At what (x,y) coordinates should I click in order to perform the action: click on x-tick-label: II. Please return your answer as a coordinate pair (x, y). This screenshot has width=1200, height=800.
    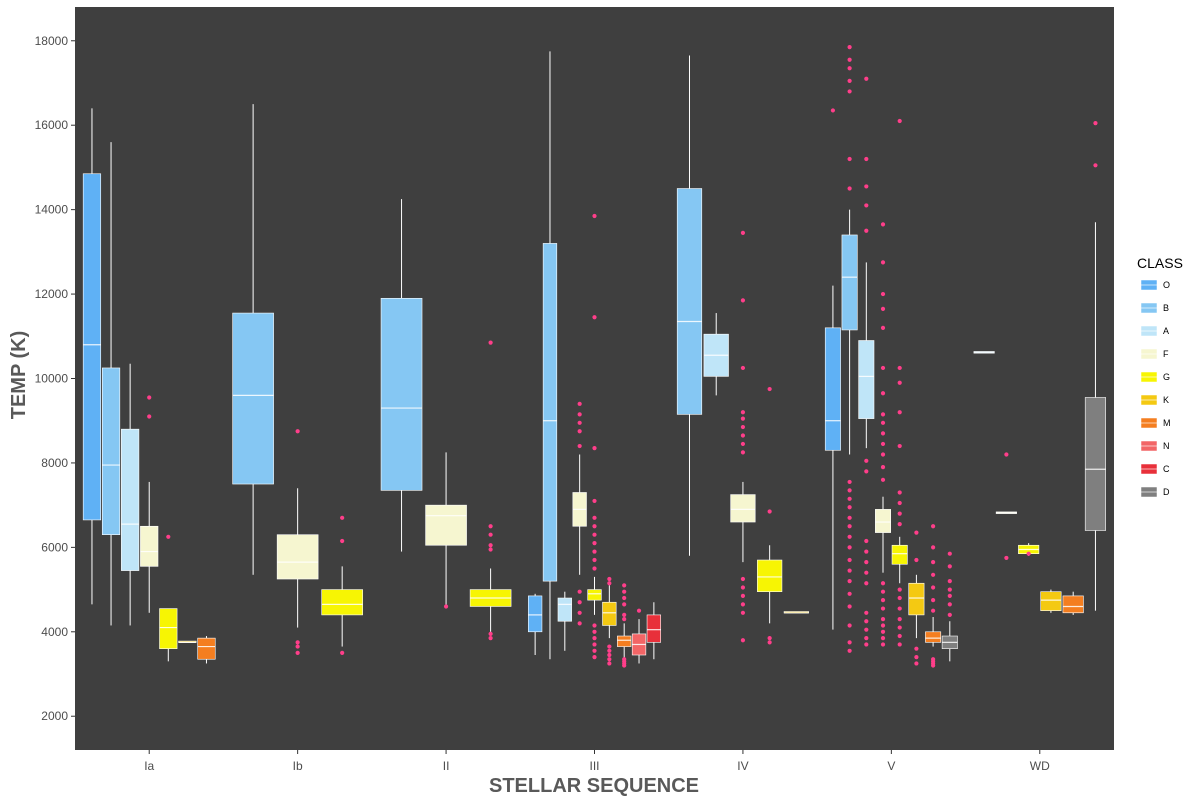
    Looking at the image, I should click on (446, 766).